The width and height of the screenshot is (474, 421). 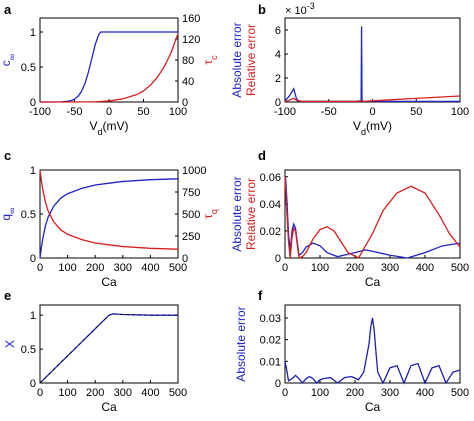 What do you see at coordinates (7, 295) in the screenshot?
I see `panel-letter-e: e` at bounding box center [7, 295].